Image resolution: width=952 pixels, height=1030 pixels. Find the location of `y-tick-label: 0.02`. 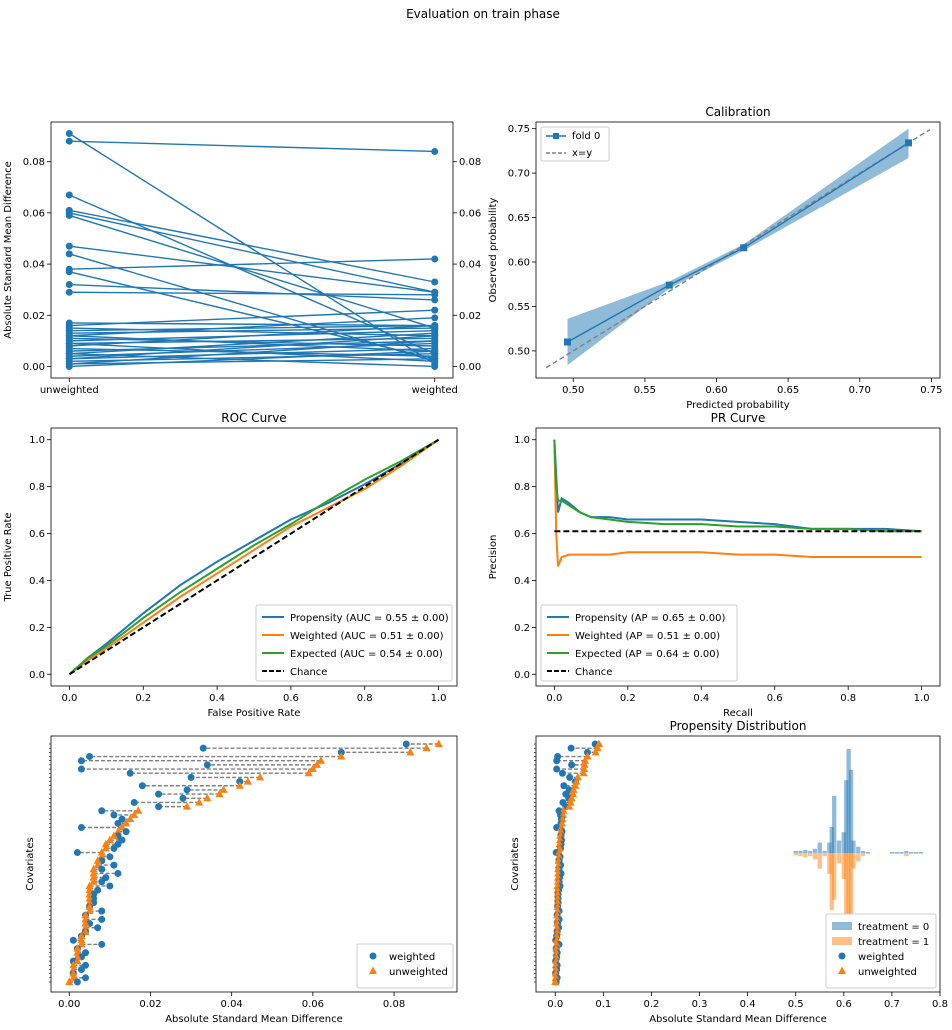

y-tick-label: 0.02 is located at coordinates (34, 316).